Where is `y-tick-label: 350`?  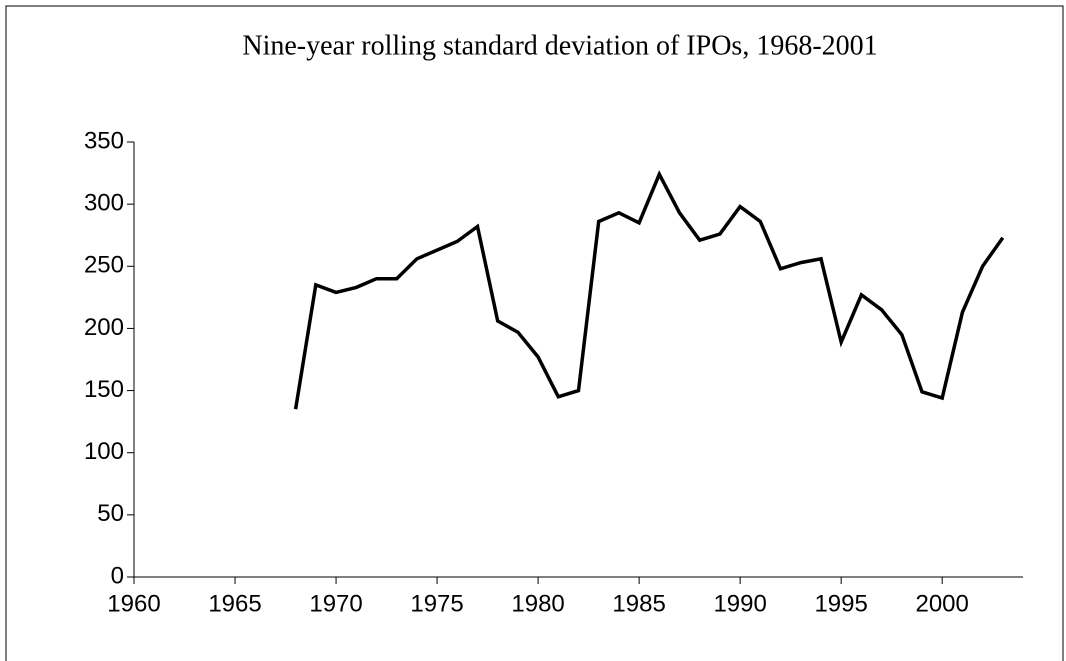 y-tick-label: 350 is located at coordinates (104, 140).